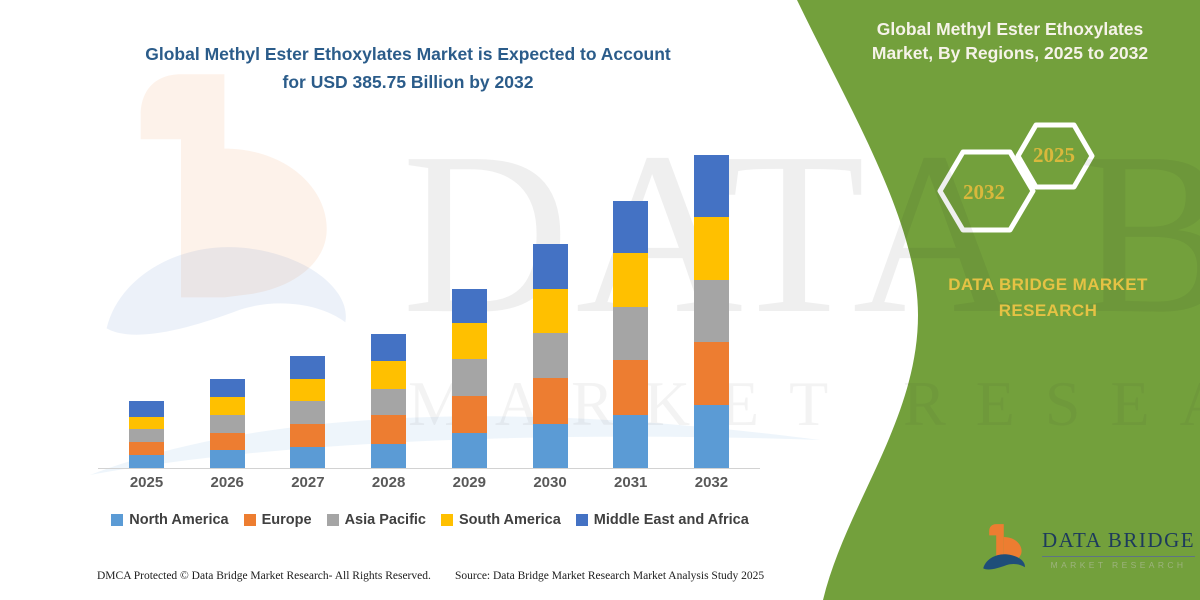  I want to click on bar-segment-2032-middle-east-and-africa, so click(711, 186).